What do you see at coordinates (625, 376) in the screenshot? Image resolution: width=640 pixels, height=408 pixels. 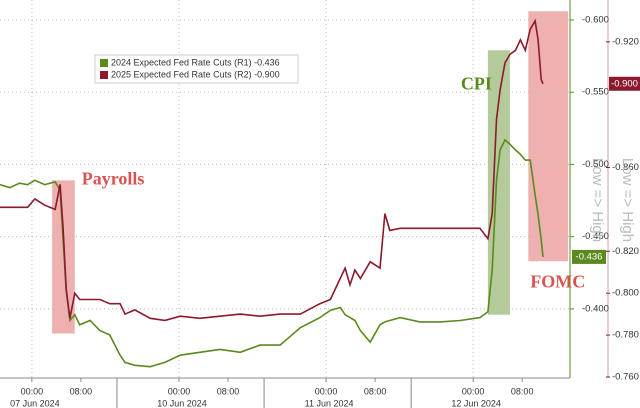 I see `y2-tick-label: -0.760` at bounding box center [625, 376].